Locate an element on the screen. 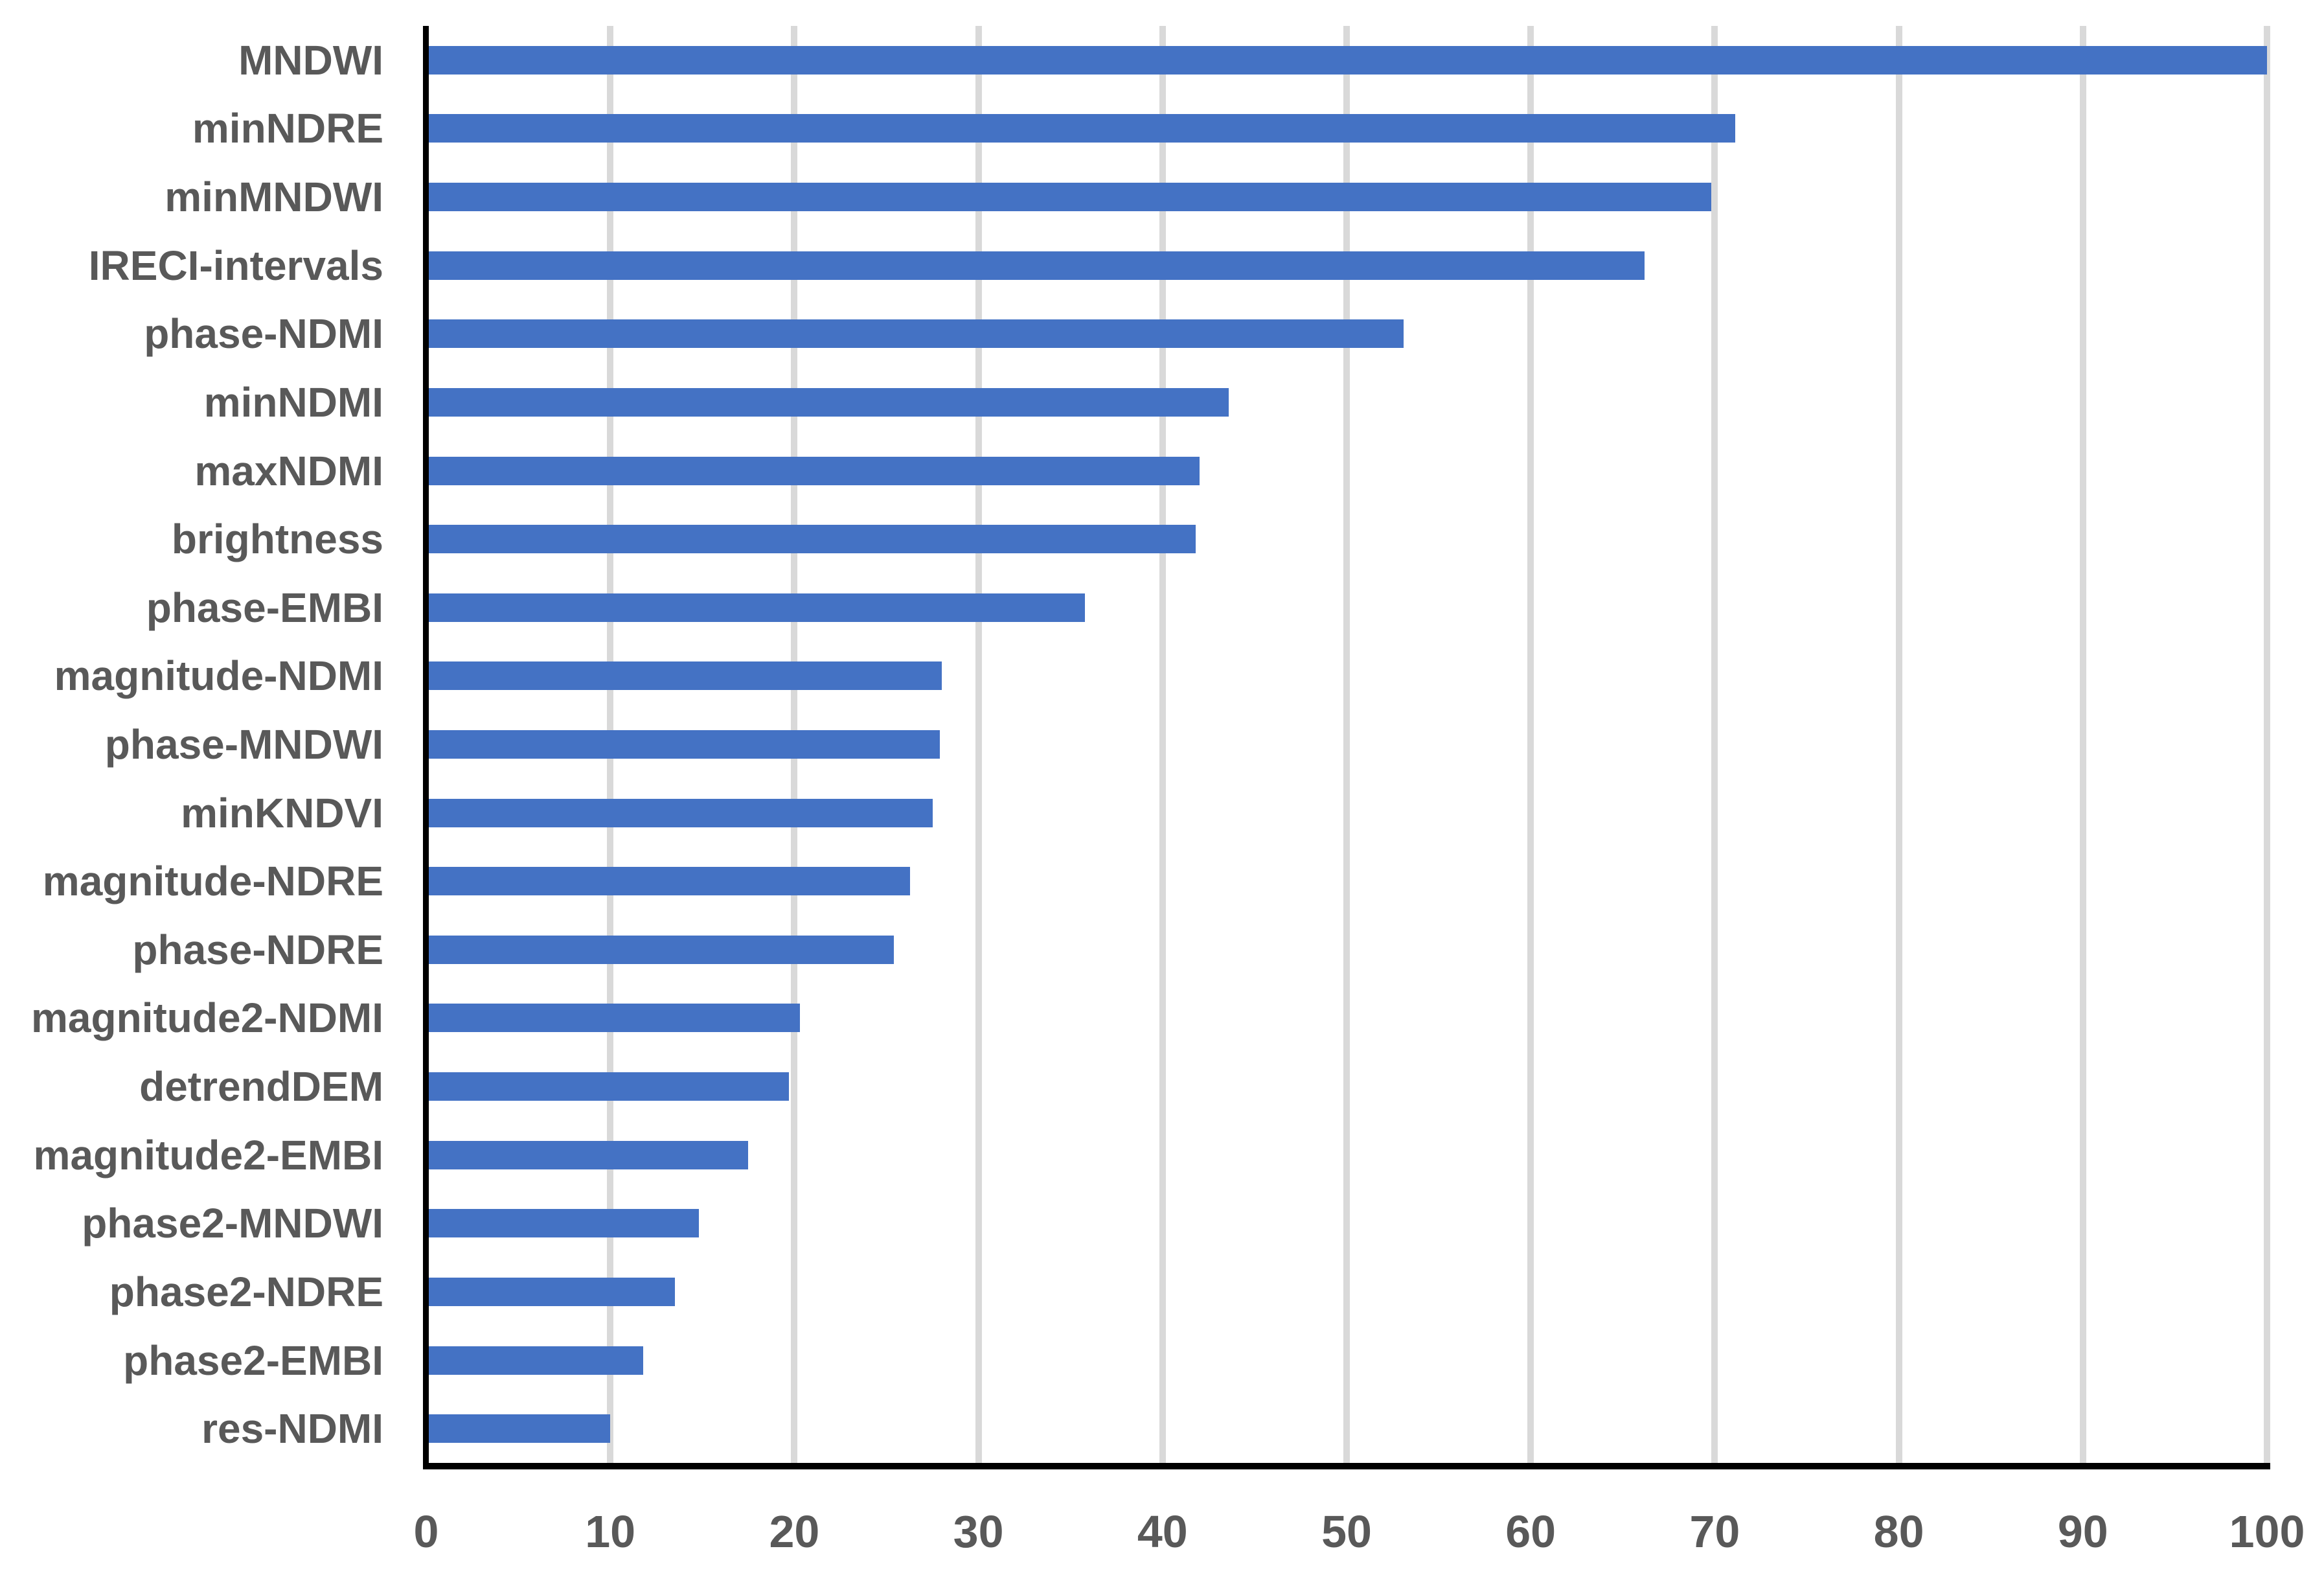  category-label: minNDMI is located at coordinates (293, 402).